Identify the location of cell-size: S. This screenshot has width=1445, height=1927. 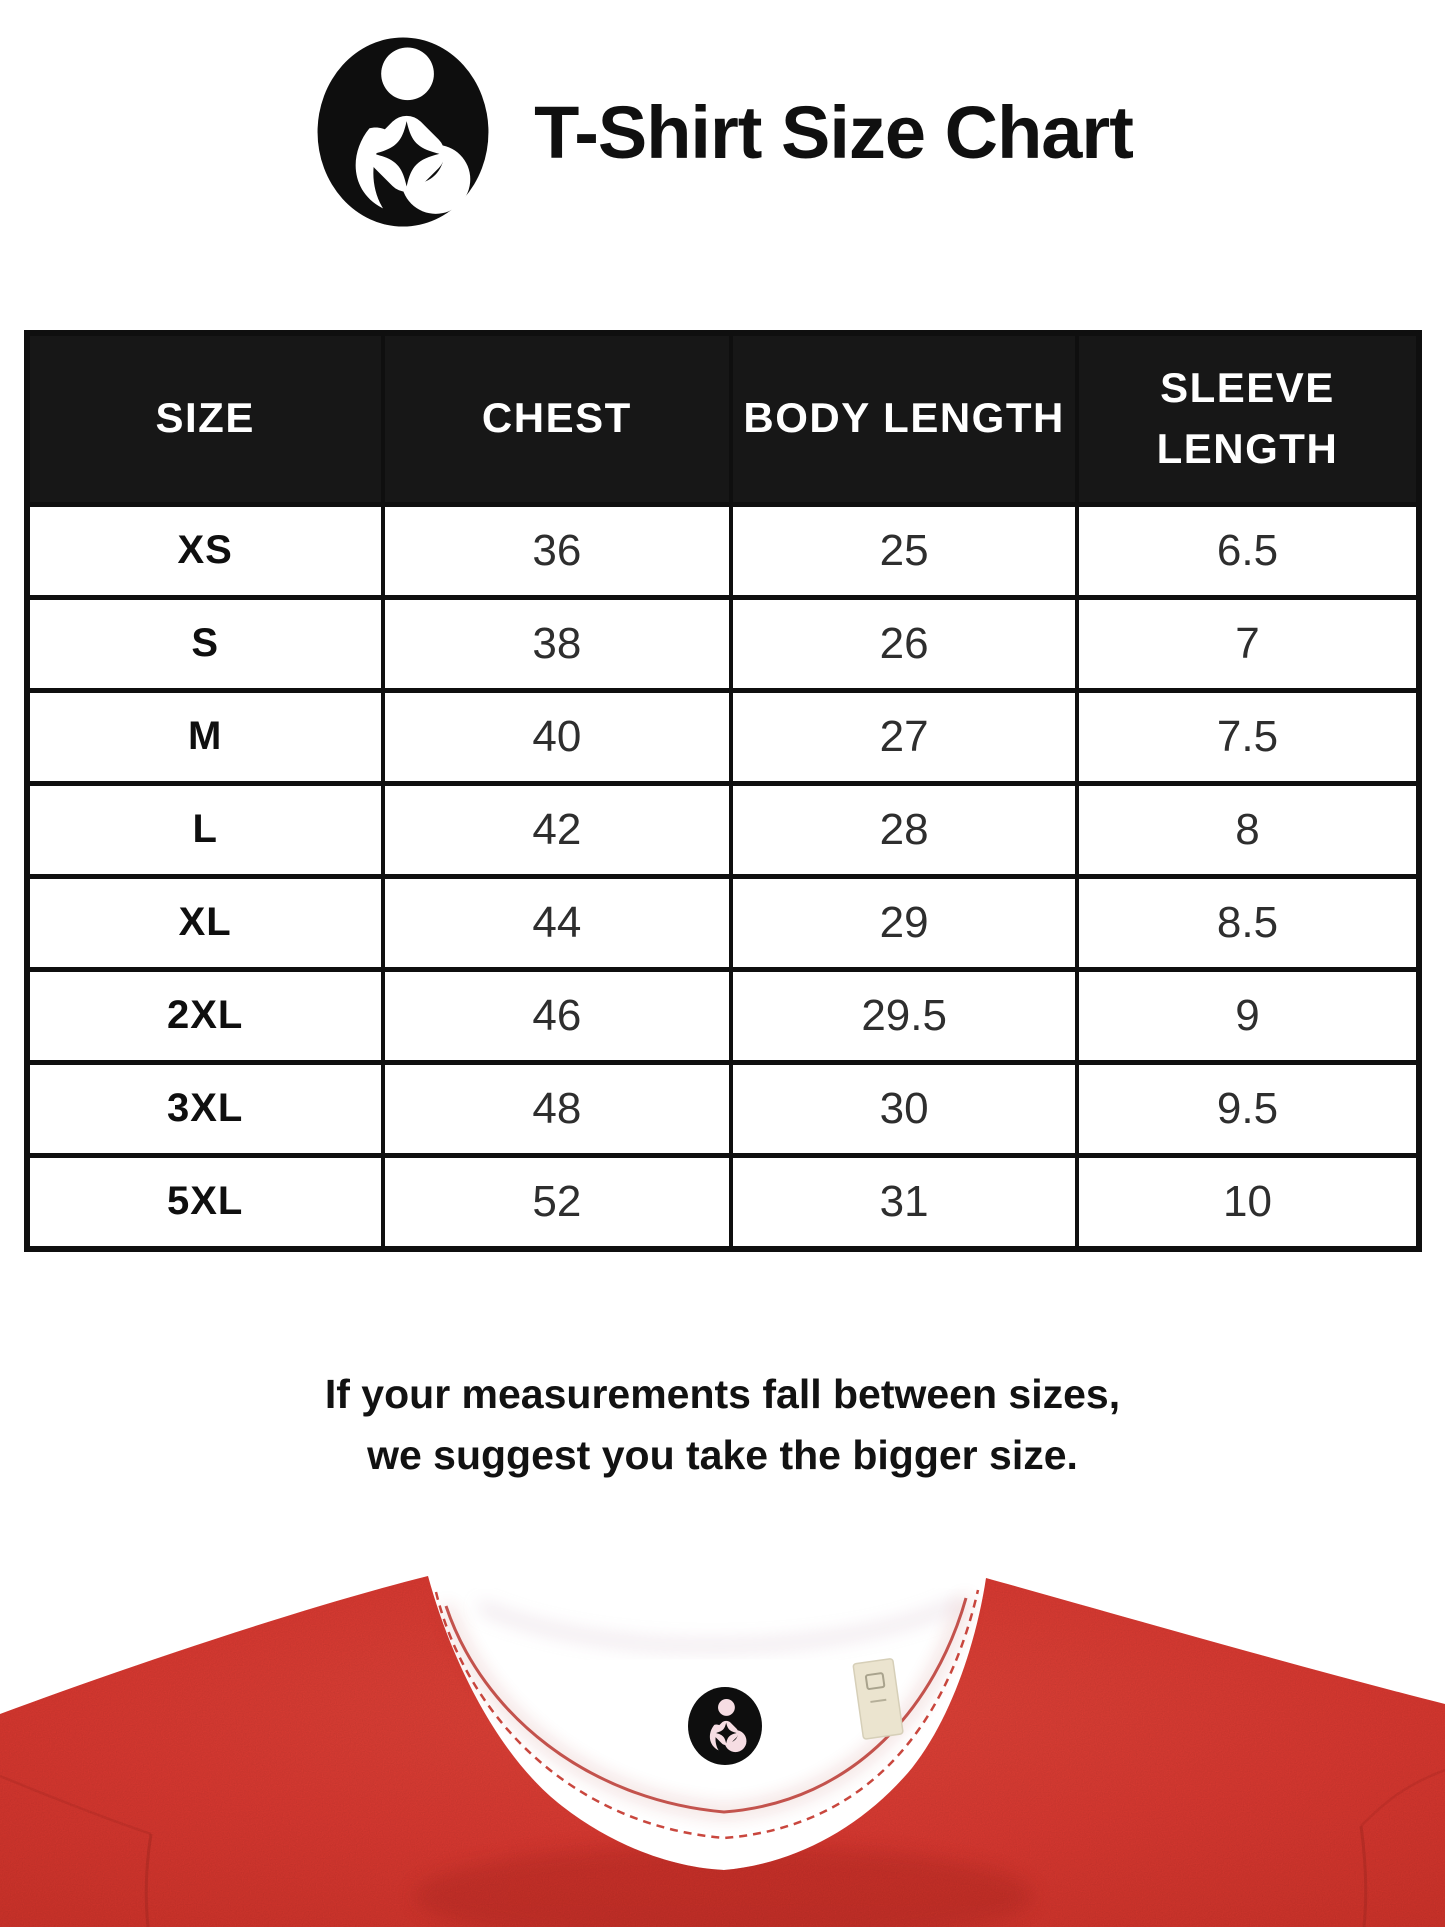
(204, 643).